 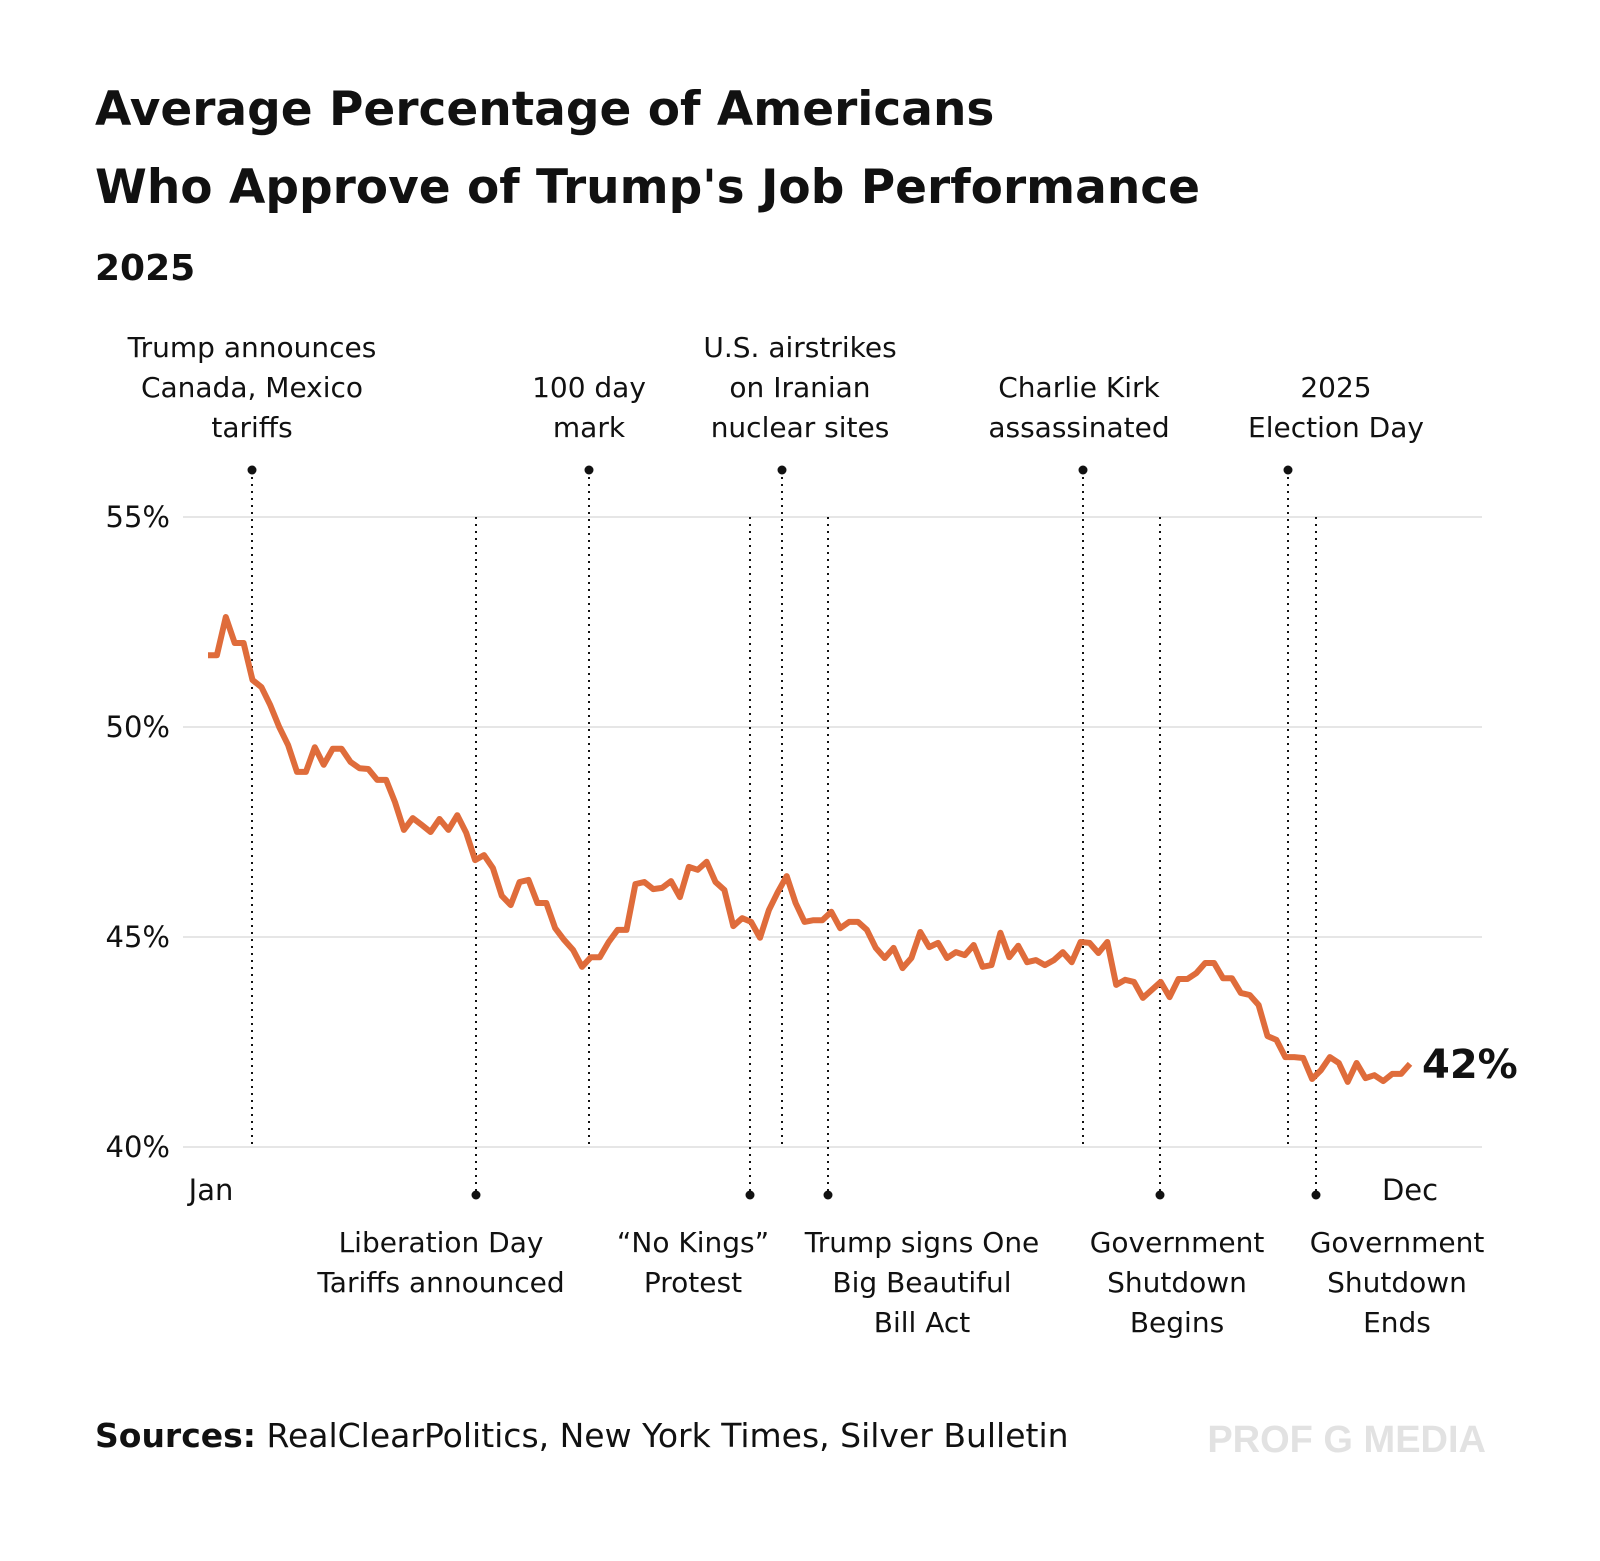 What do you see at coordinates (1177, 1322) in the screenshot?
I see `annotation: Begins` at bounding box center [1177, 1322].